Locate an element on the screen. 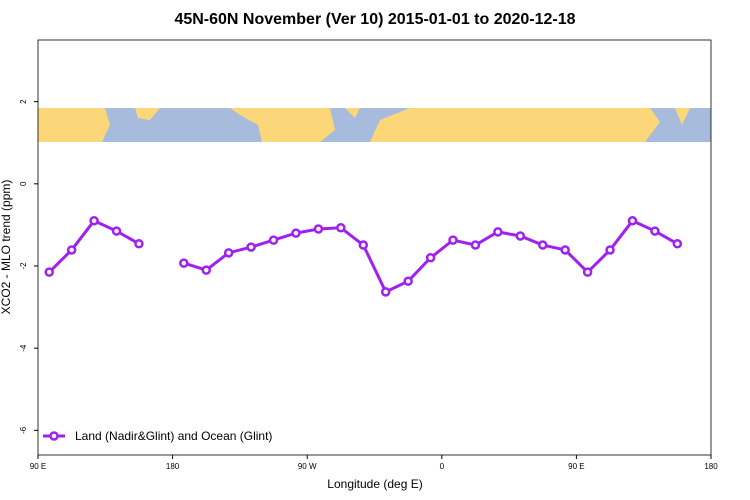 The width and height of the screenshot is (750, 500). map-band is located at coordinates (374, 125).